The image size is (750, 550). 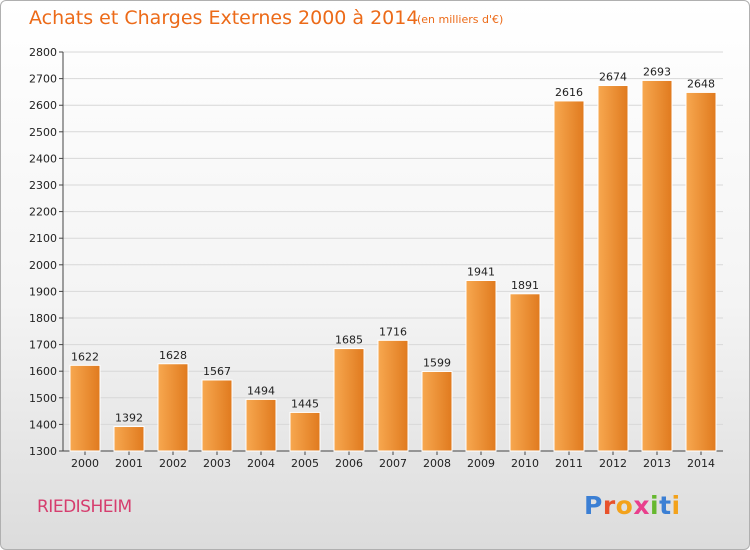 What do you see at coordinates (305, 463) in the screenshot?
I see `x-tick-label: 2005` at bounding box center [305, 463].